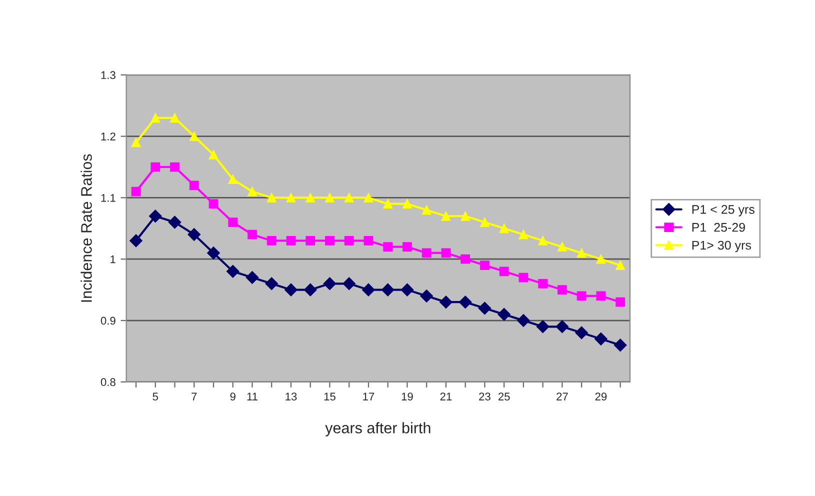  What do you see at coordinates (446, 396) in the screenshot?
I see `x-tick-label: 21` at bounding box center [446, 396].